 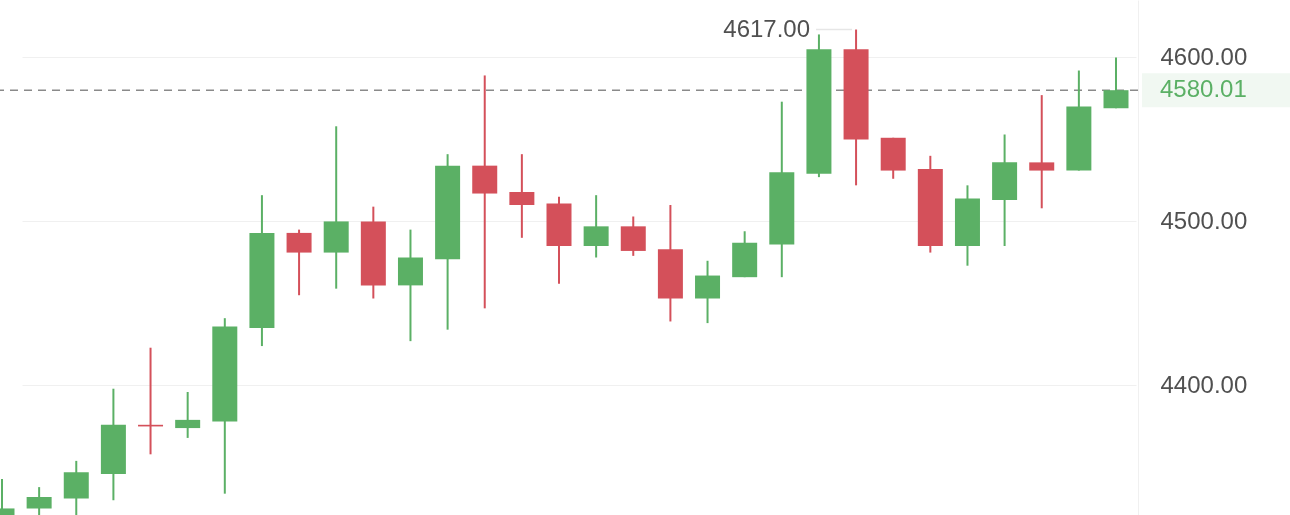 What do you see at coordinates (1204, 220) in the screenshot?
I see `y-tick-label: 4500.00` at bounding box center [1204, 220].